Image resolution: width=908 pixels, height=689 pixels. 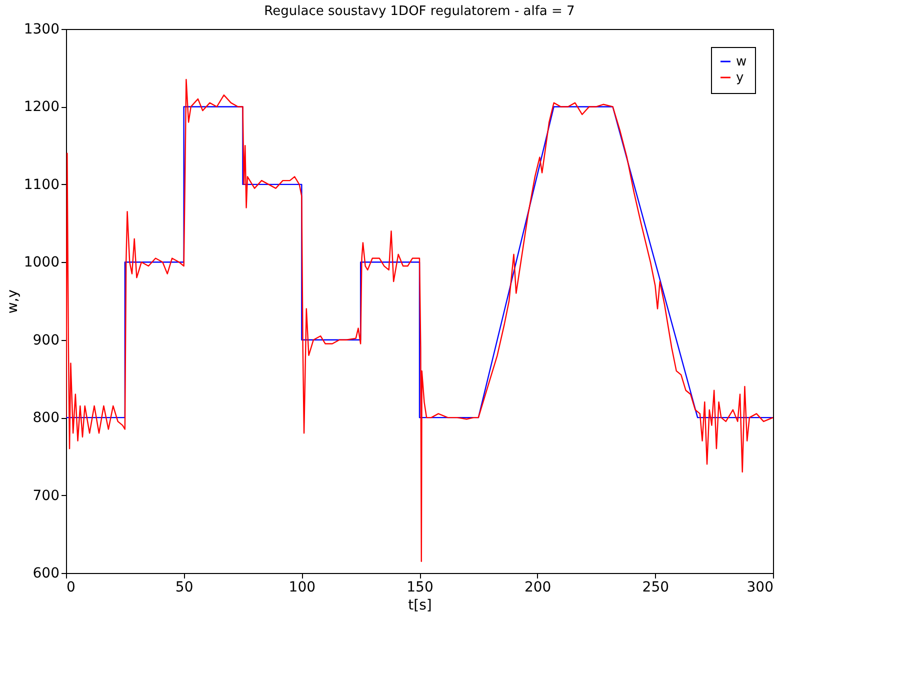 What do you see at coordinates (420, 606) in the screenshot?
I see `x-axis-title: t[s]` at bounding box center [420, 606].